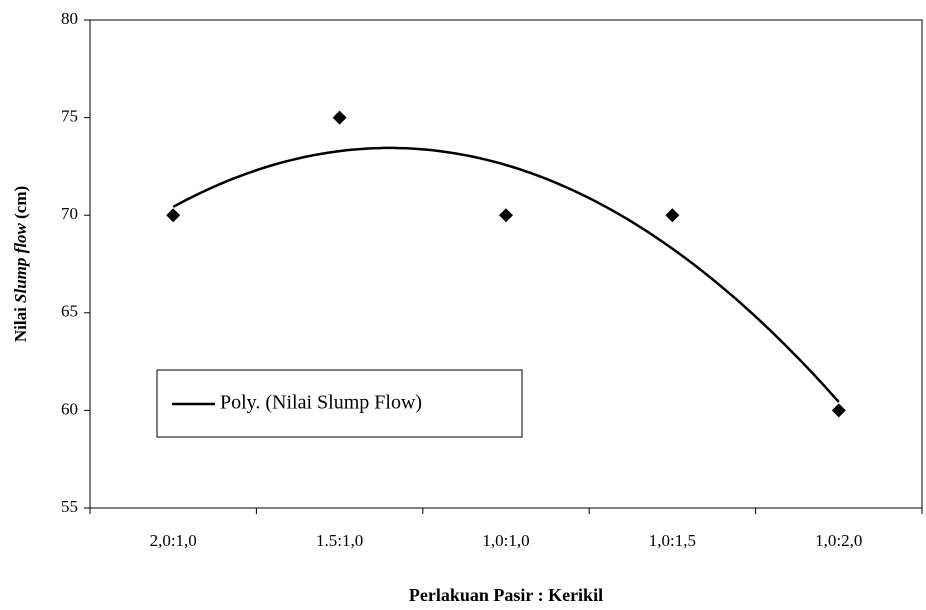 This screenshot has height=610, width=926. Describe the element at coordinates (20, 324) in the screenshot. I see `y-axis-title-part: Nilai` at that location.